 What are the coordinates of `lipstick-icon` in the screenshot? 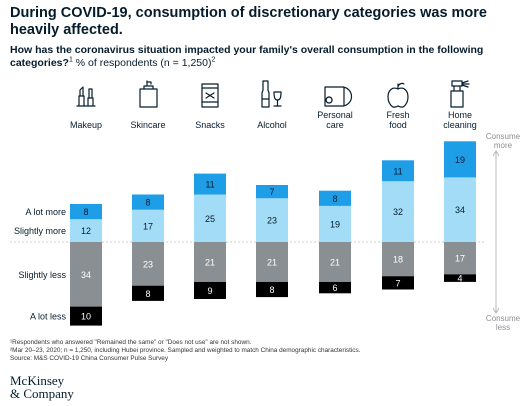 It's located at (86, 96).